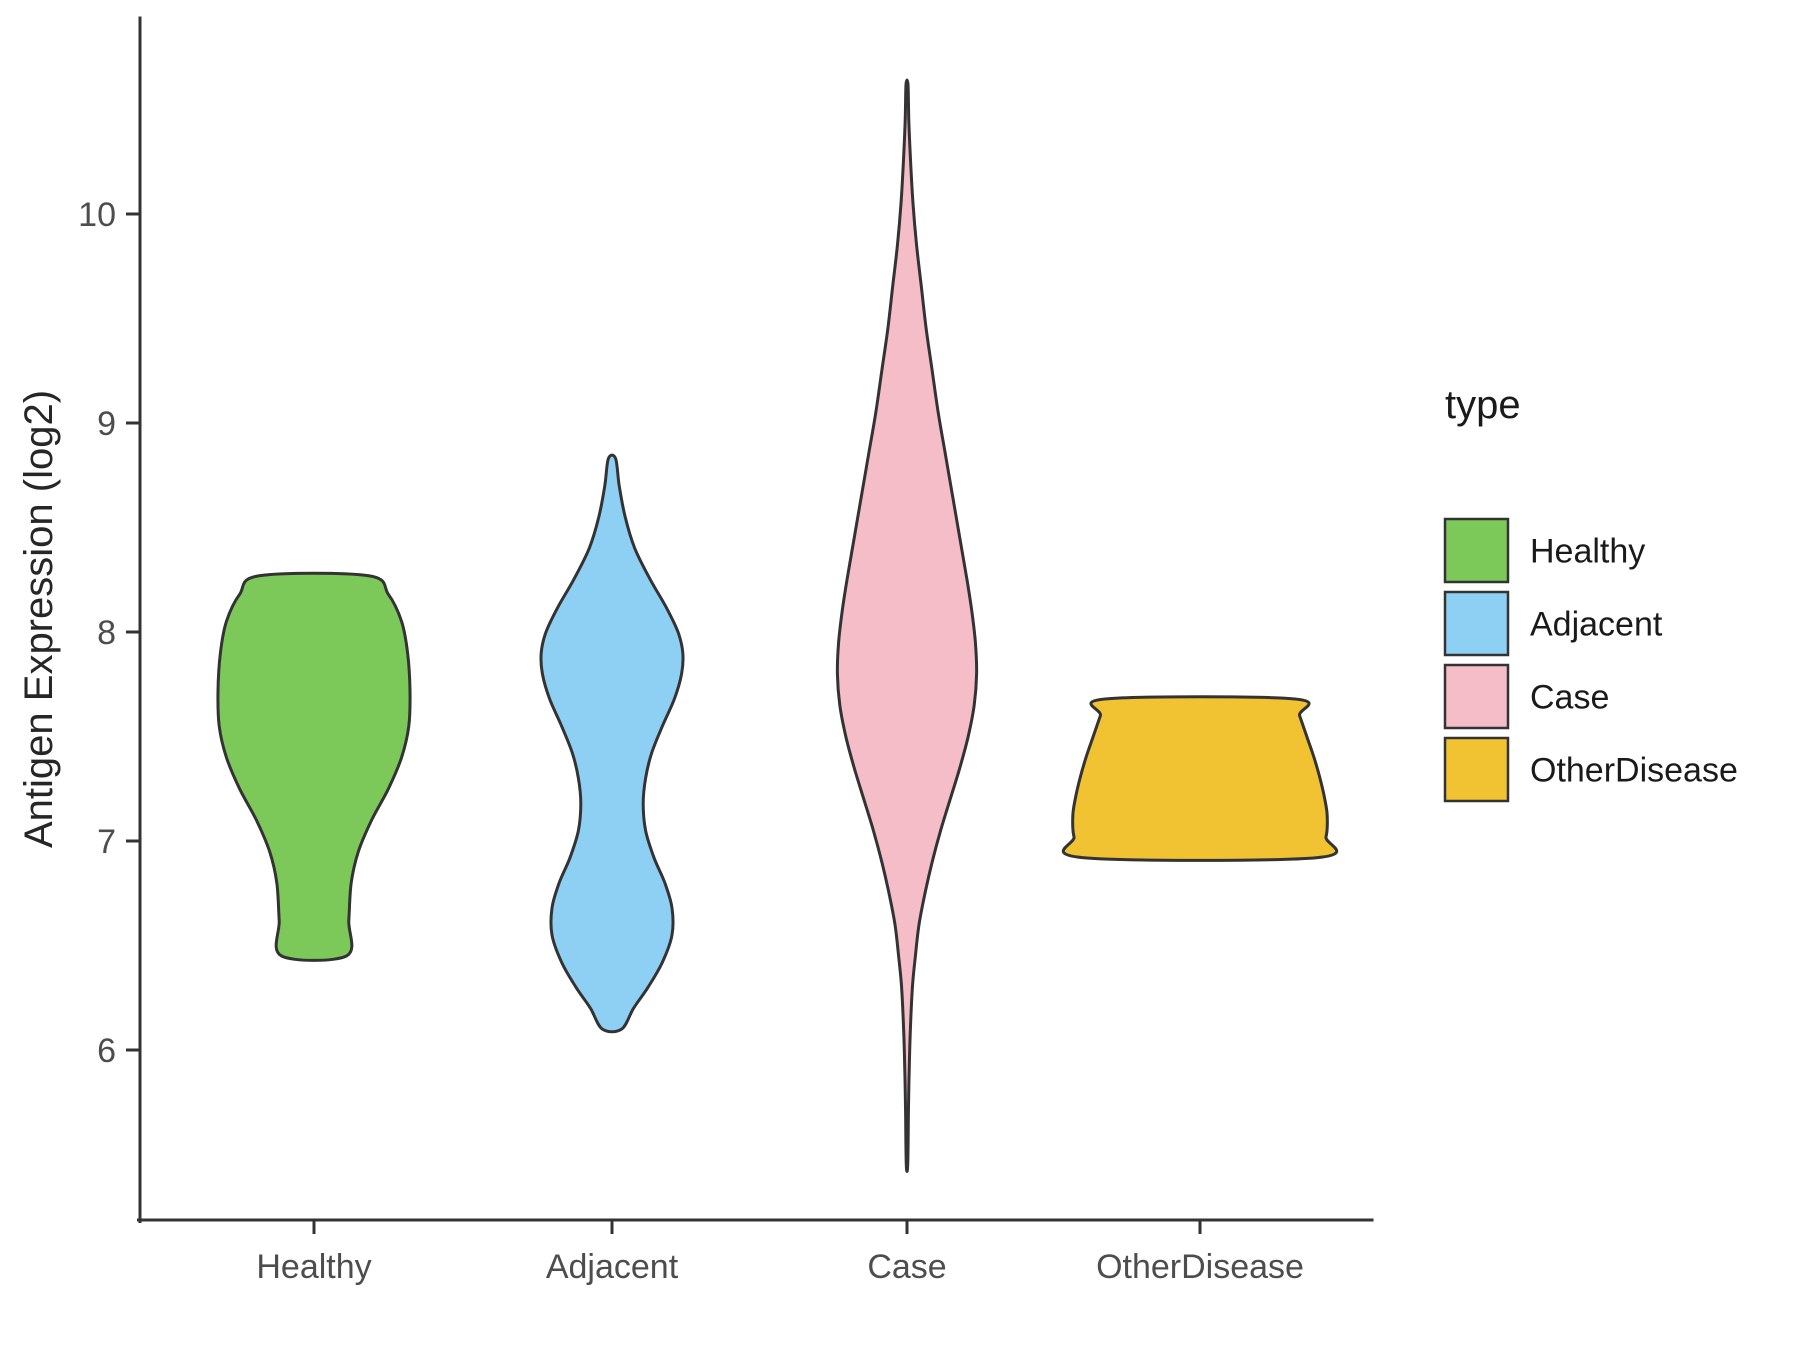 The height and width of the screenshot is (1350, 1800). Describe the element at coordinates (1200, 778) in the screenshot. I see `violin-otherdisease` at that location.